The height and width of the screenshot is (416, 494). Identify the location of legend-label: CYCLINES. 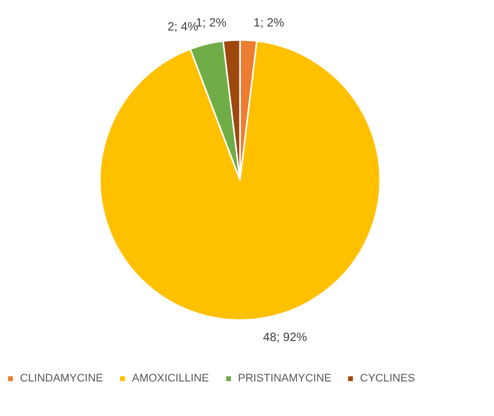
(388, 378).